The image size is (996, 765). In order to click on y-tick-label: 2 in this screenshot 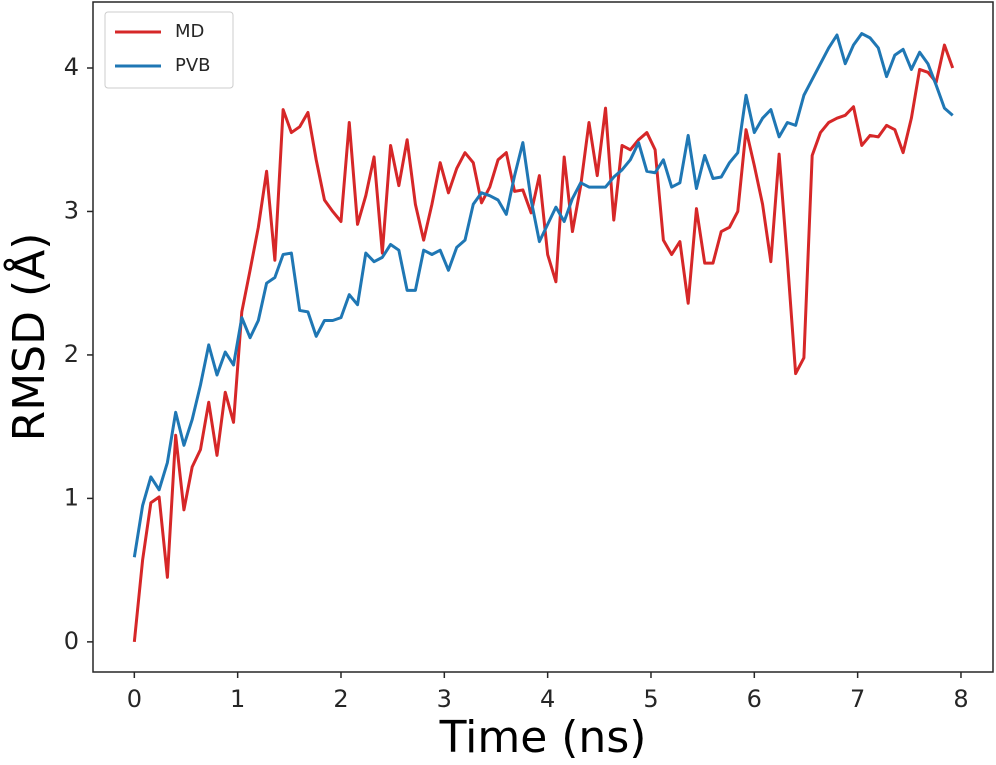, I will do `click(71, 354)`.